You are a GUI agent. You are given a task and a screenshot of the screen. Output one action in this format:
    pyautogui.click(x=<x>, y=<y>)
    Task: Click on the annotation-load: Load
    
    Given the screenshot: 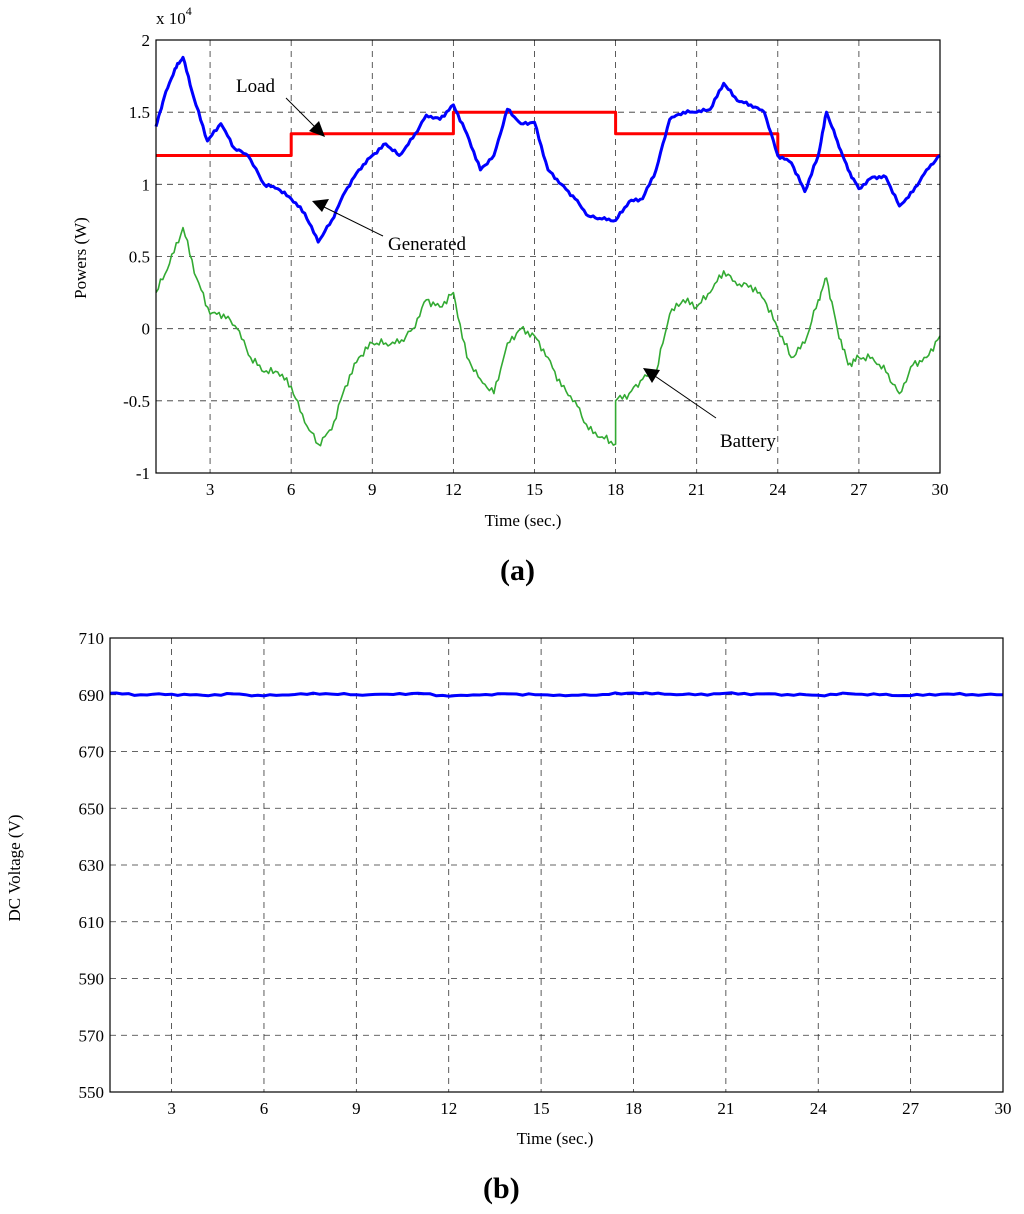 What is the action you would take?
    pyautogui.click(x=256, y=86)
    